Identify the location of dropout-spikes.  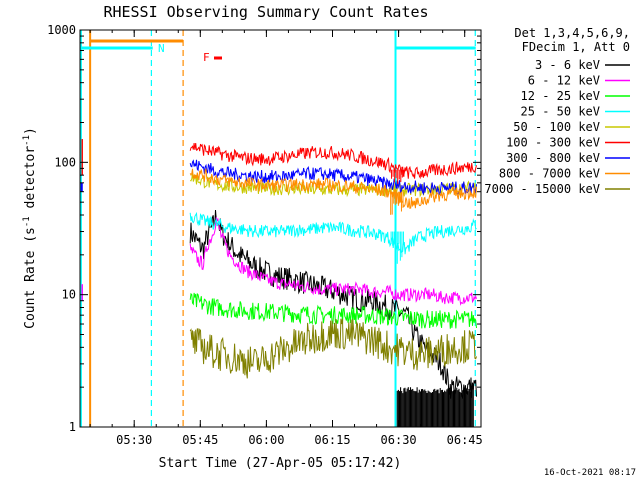
(432, 298).